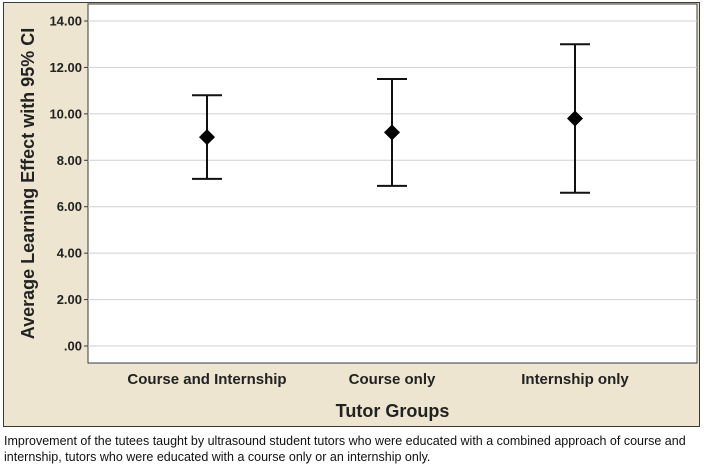  What do you see at coordinates (65, 67) in the screenshot?
I see `y-tick-label: 12.00` at bounding box center [65, 67].